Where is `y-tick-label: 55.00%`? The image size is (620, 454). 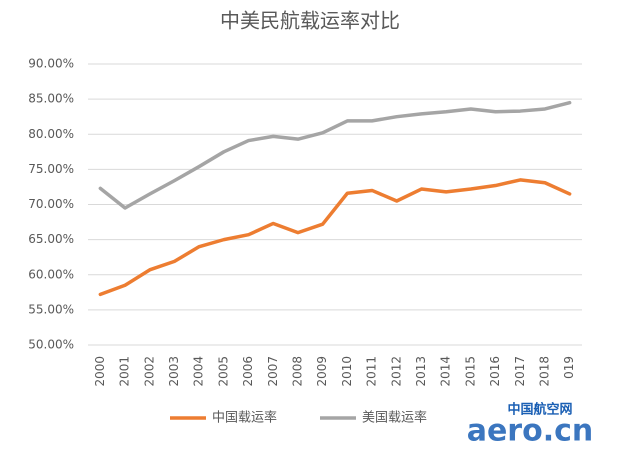
y-tick-label: 55.00% is located at coordinates (51, 309).